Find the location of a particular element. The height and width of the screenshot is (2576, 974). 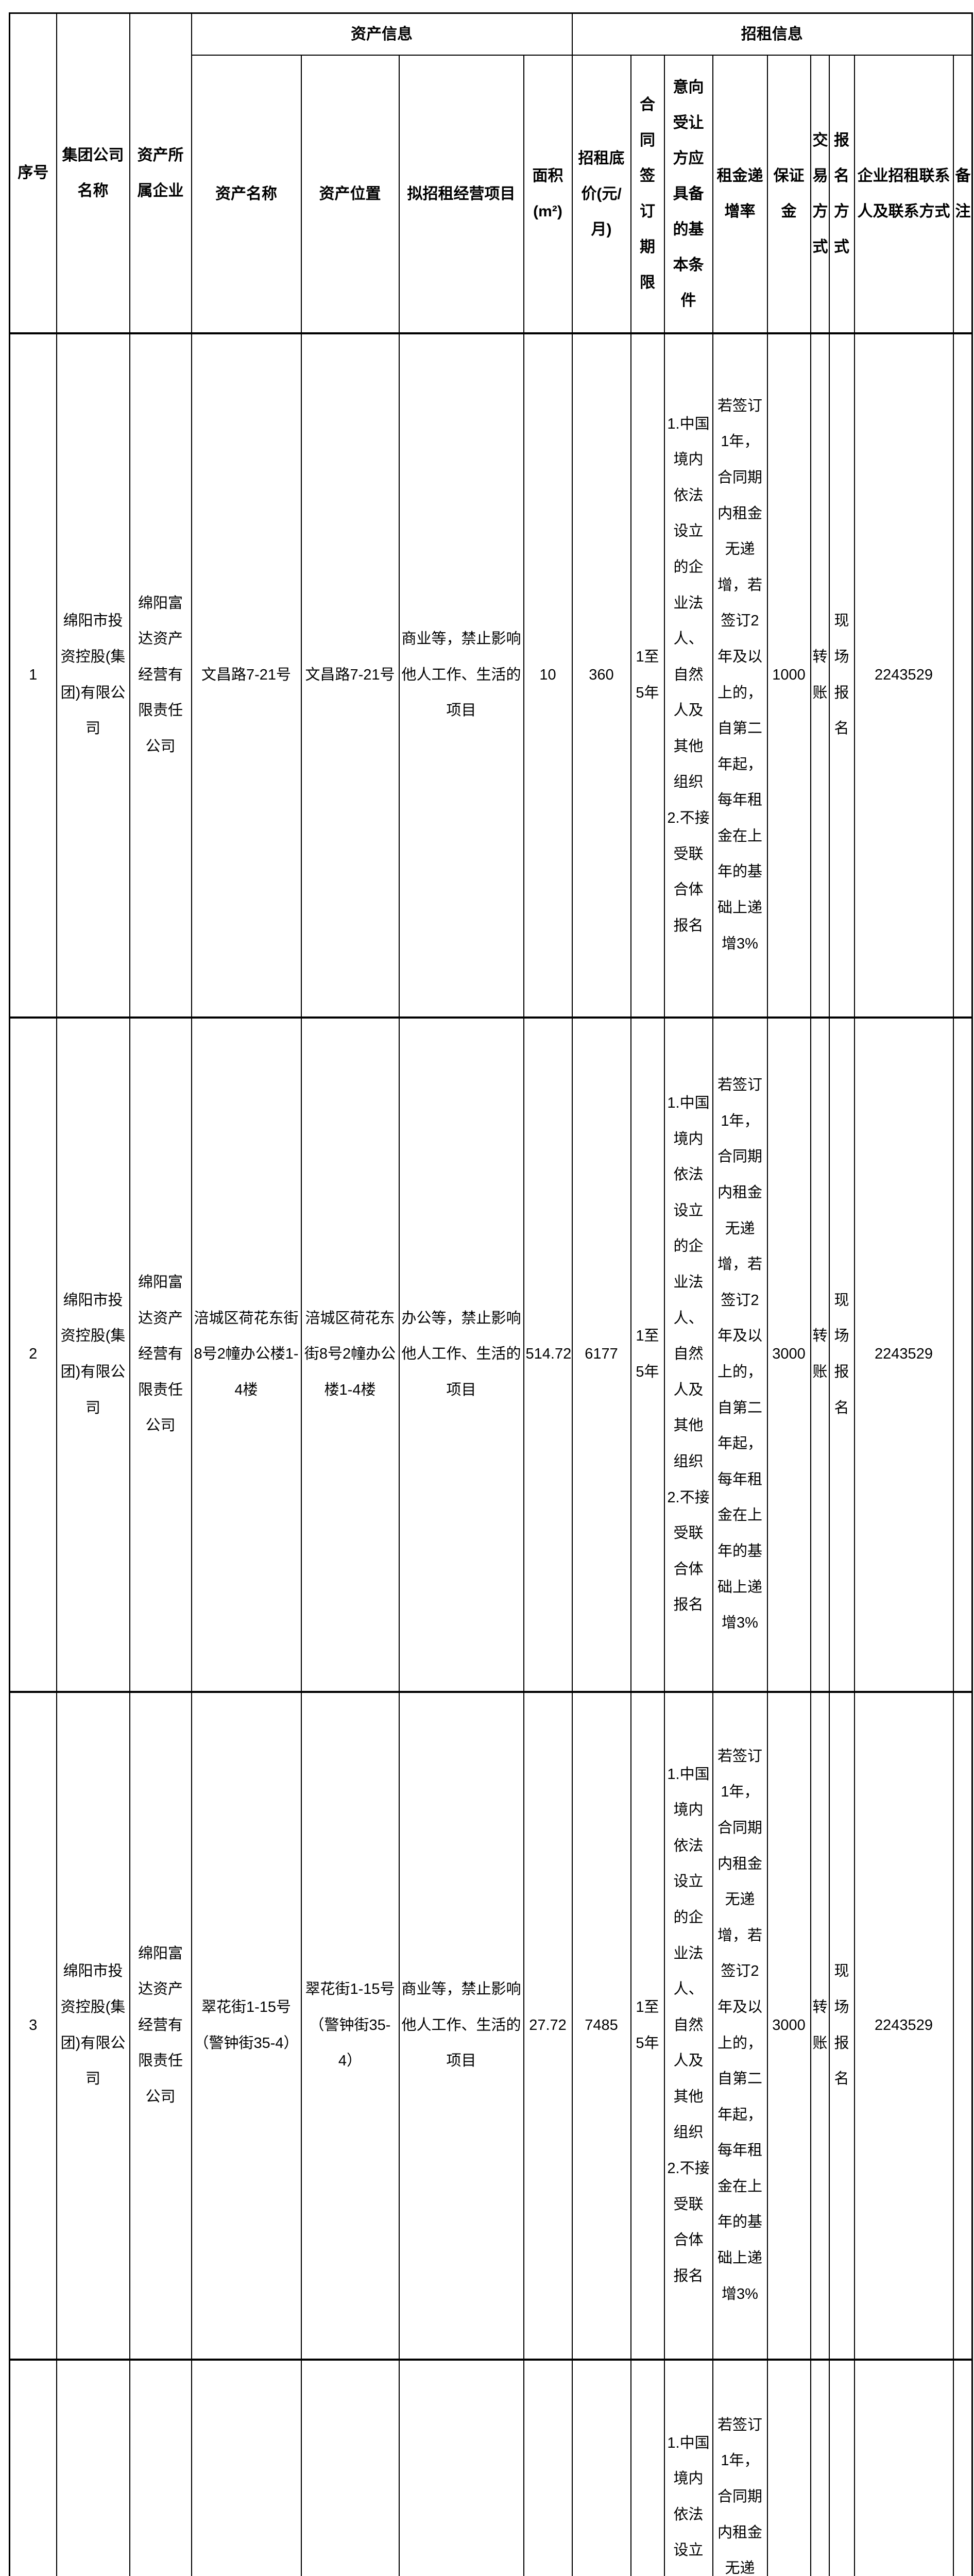

header-business-project: 拟招租经营项目 is located at coordinates (461, 194).